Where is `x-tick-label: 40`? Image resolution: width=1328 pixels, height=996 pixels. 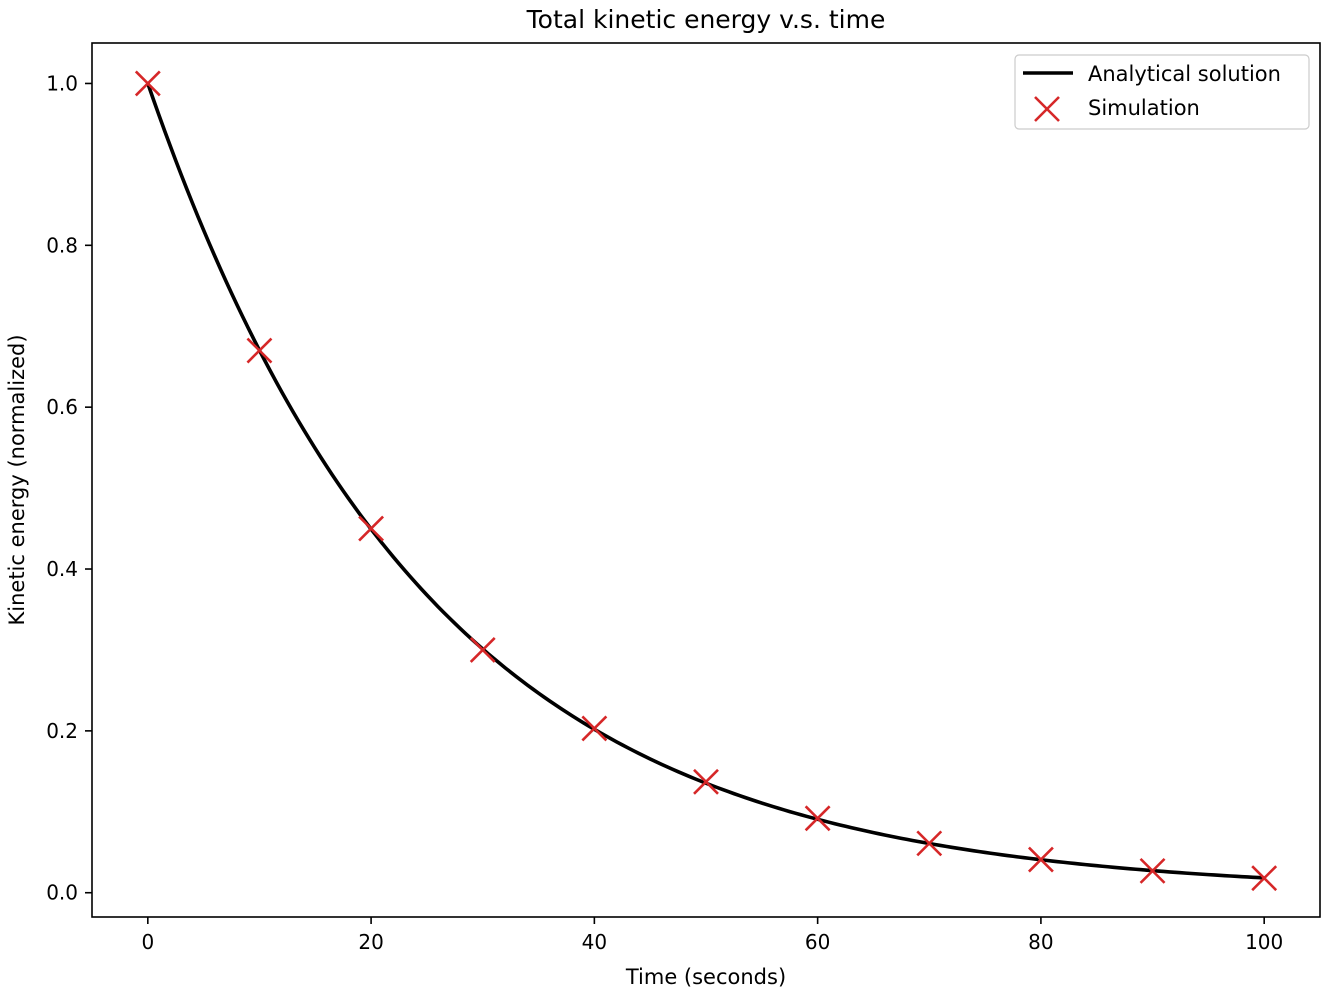
x-tick-label: 40 is located at coordinates (594, 942).